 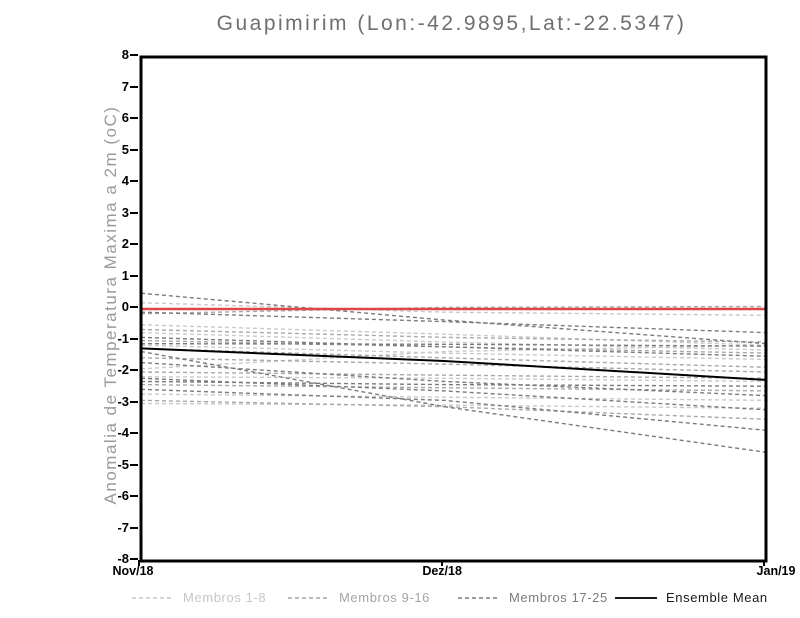 I want to click on y-tick-label: 7, so click(x=125, y=86).